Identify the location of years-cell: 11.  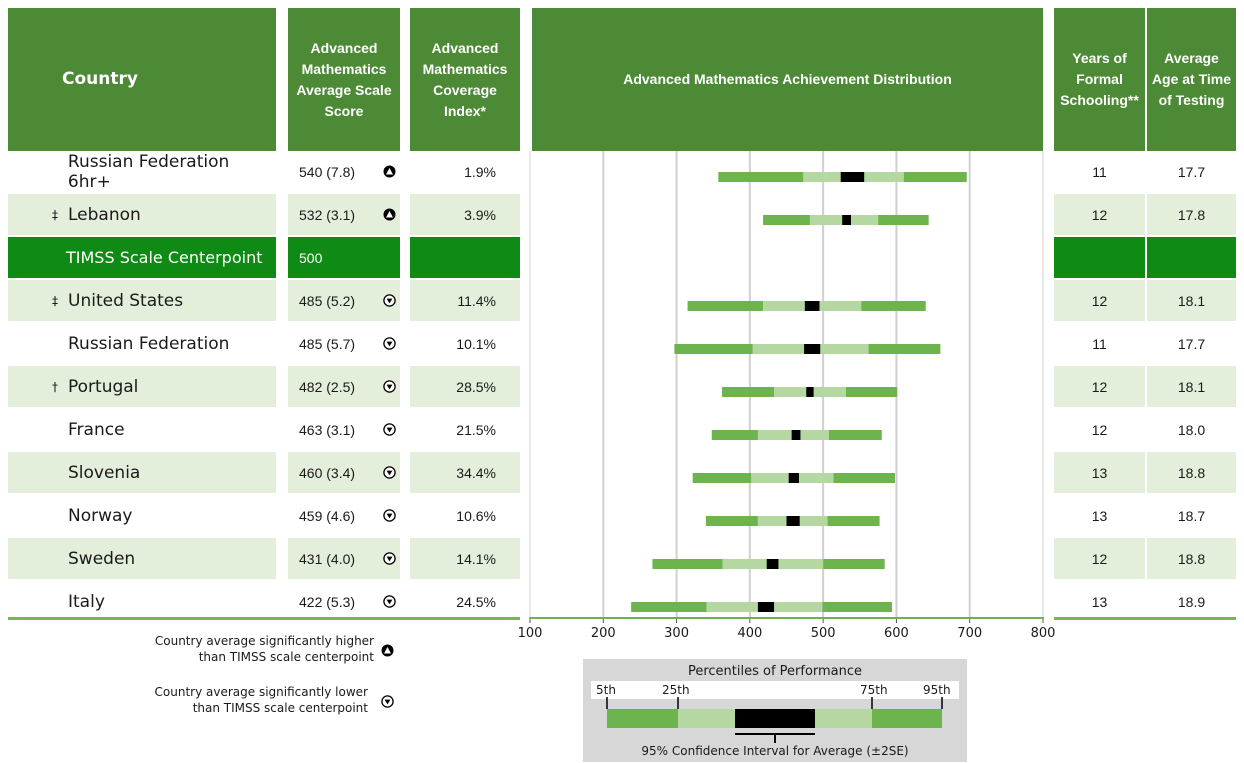
(1099, 343).